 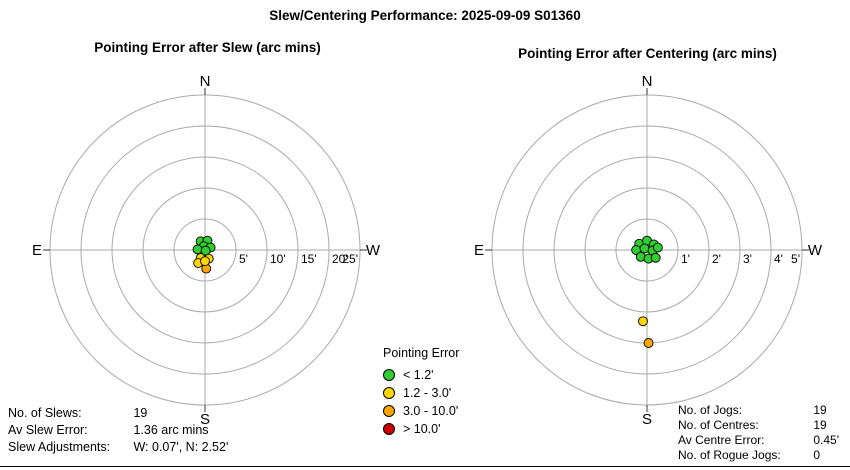 I want to click on bottom-border, so click(x=425, y=466).